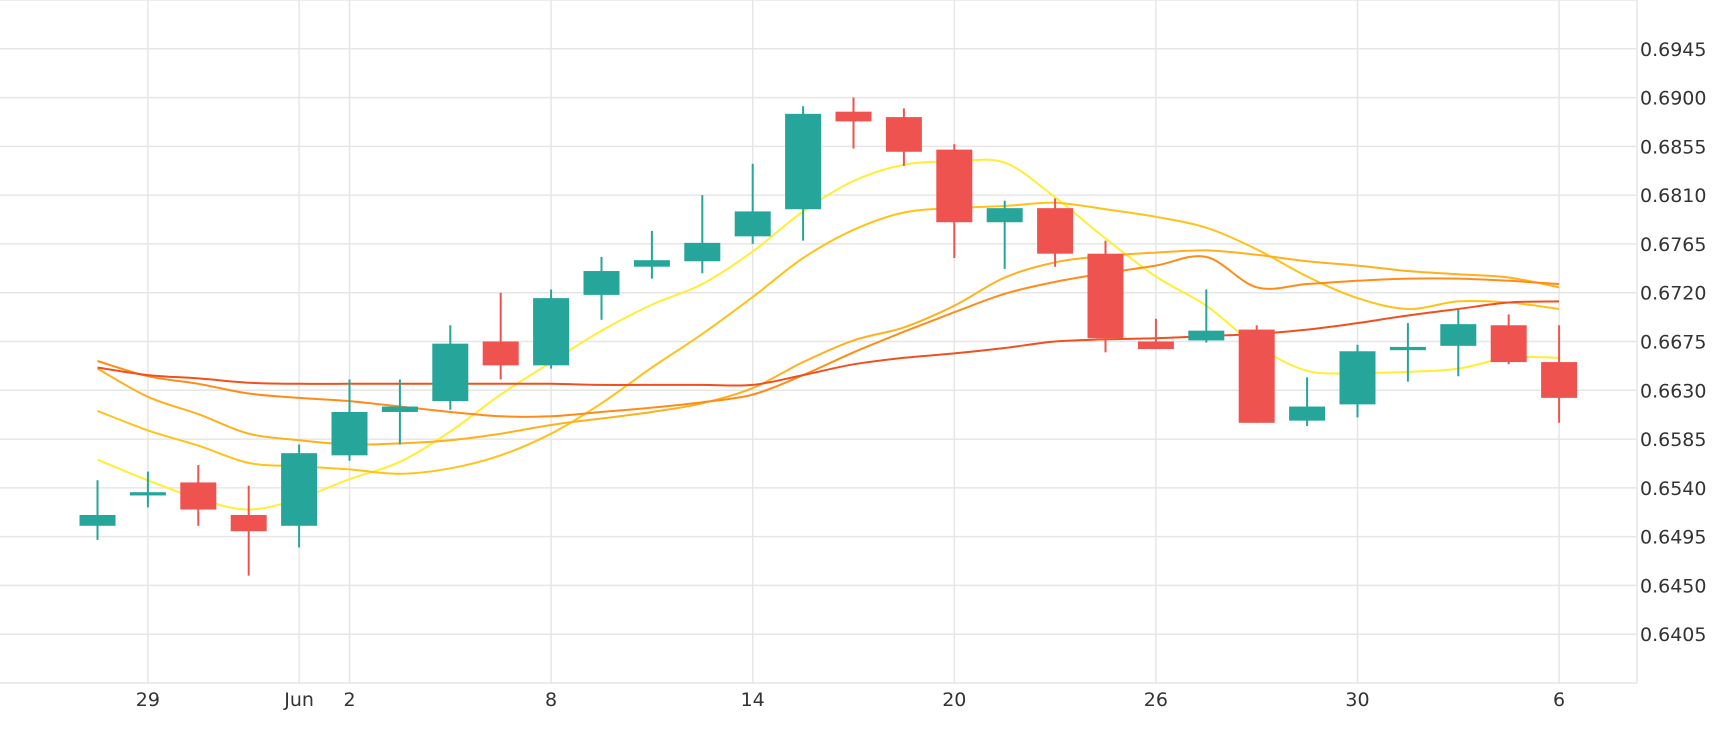  What do you see at coordinates (850, 700) in the screenshot?
I see `x-axis: 29 Jun 2 8 14 20 26 30 6` at bounding box center [850, 700].